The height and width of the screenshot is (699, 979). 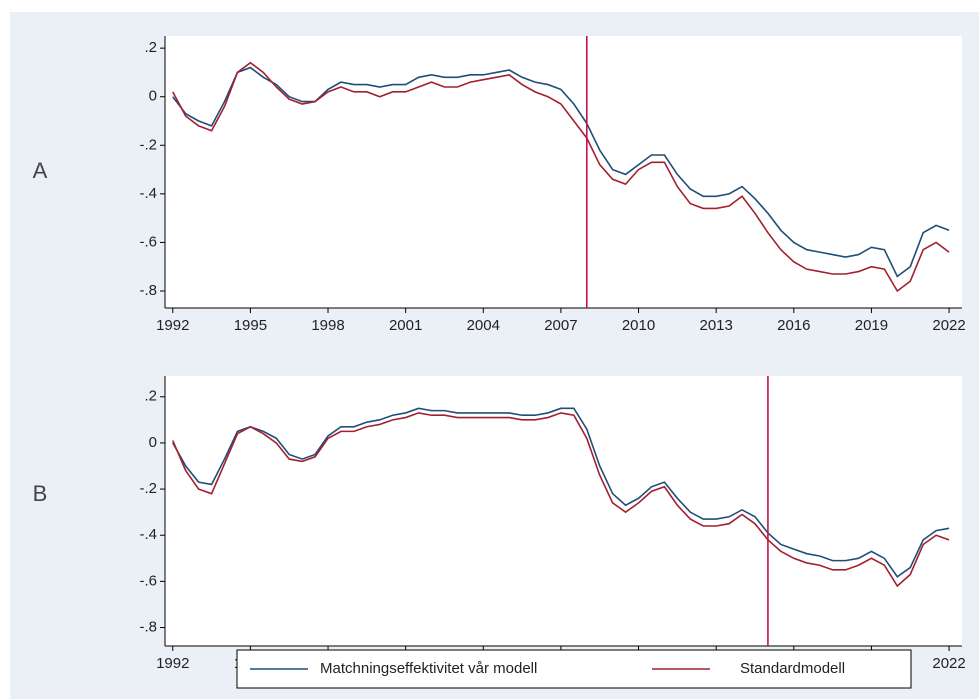 What do you see at coordinates (428, 668) in the screenshot?
I see `legend-label: Matchningseffektivitet vår modell` at bounding box center [428, 668].